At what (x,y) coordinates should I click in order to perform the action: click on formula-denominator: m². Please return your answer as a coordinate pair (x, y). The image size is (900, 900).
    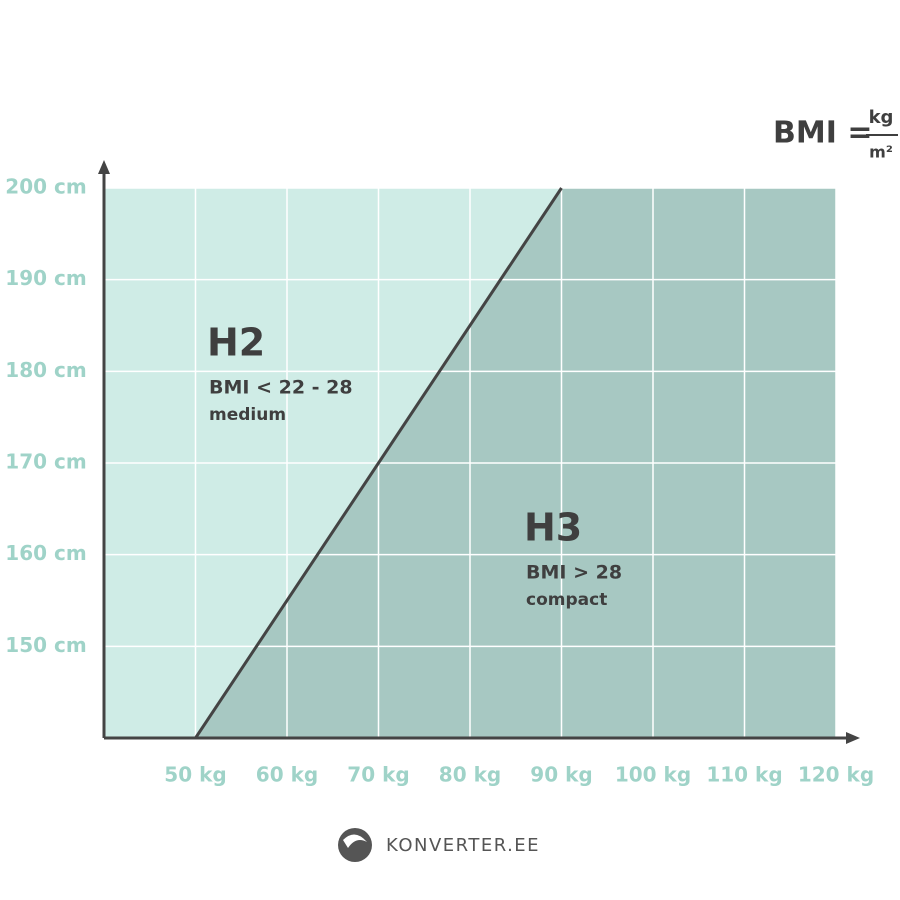
    Looking at the image, I should click on (881, 152).